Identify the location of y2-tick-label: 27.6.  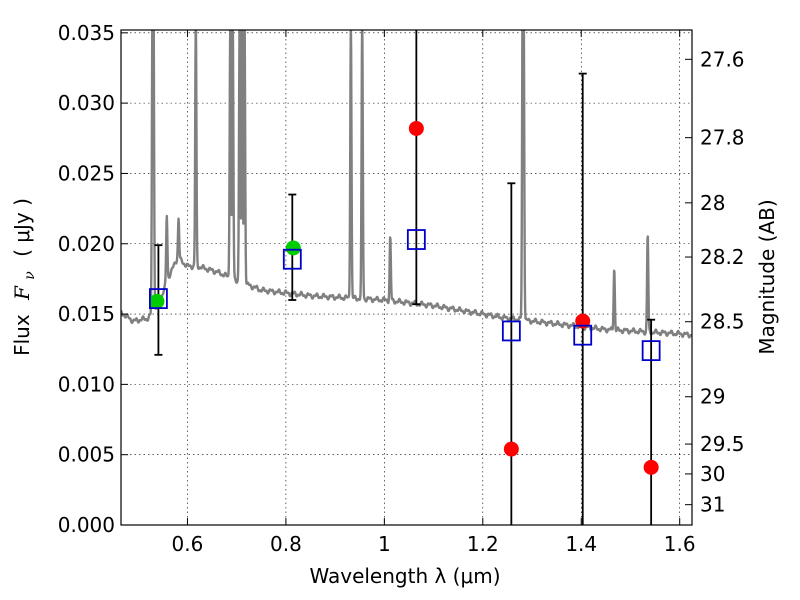
(722, 59).